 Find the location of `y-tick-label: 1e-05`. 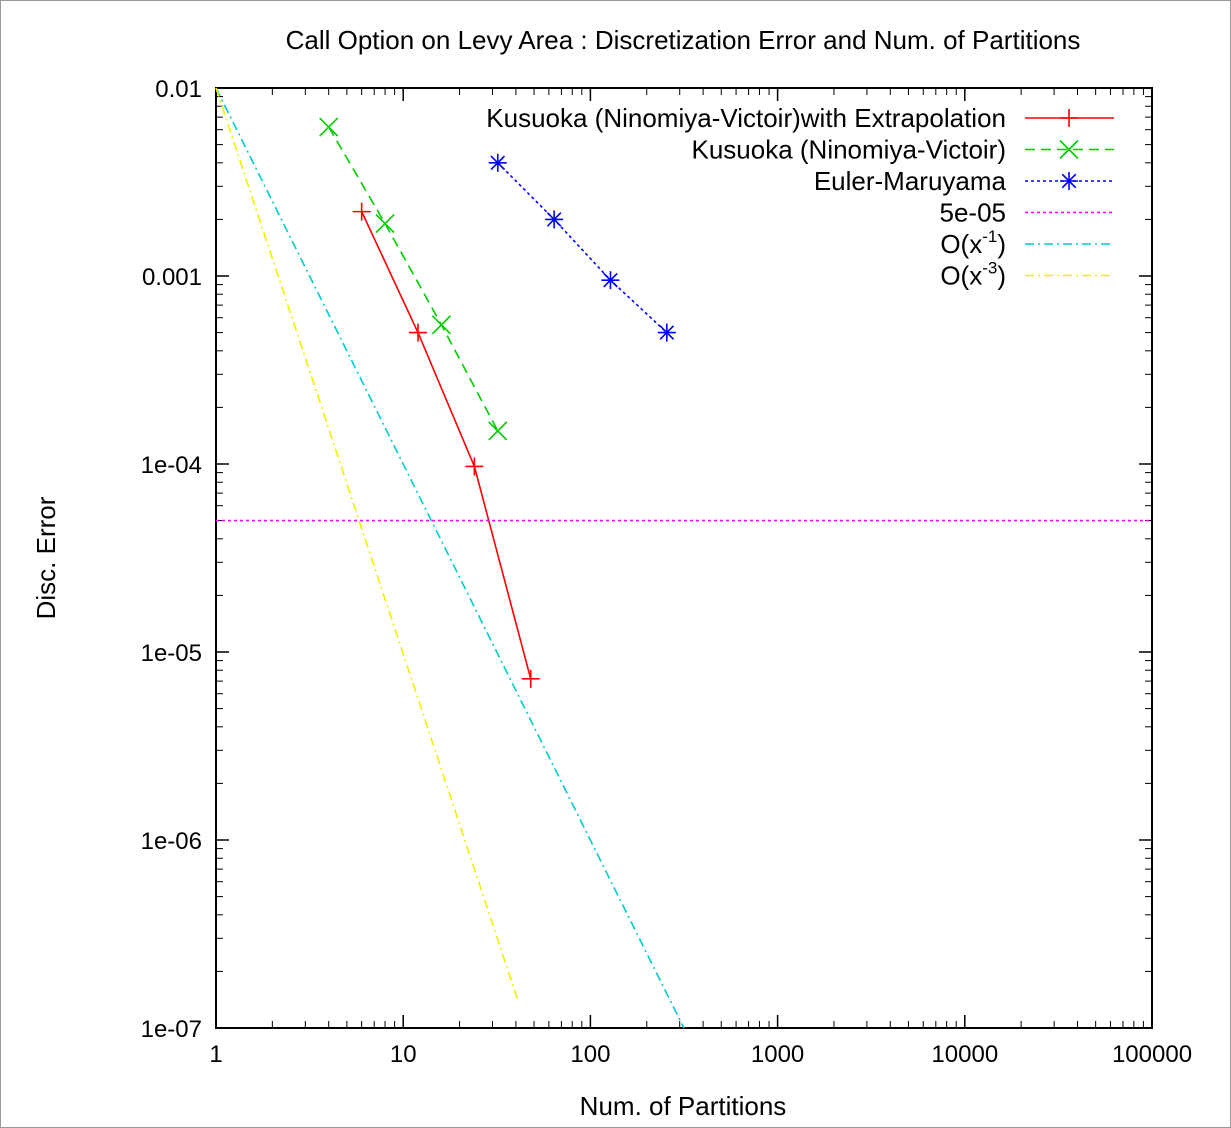

y-tick-label: 1e-05 is located at coordinates (171, 653).